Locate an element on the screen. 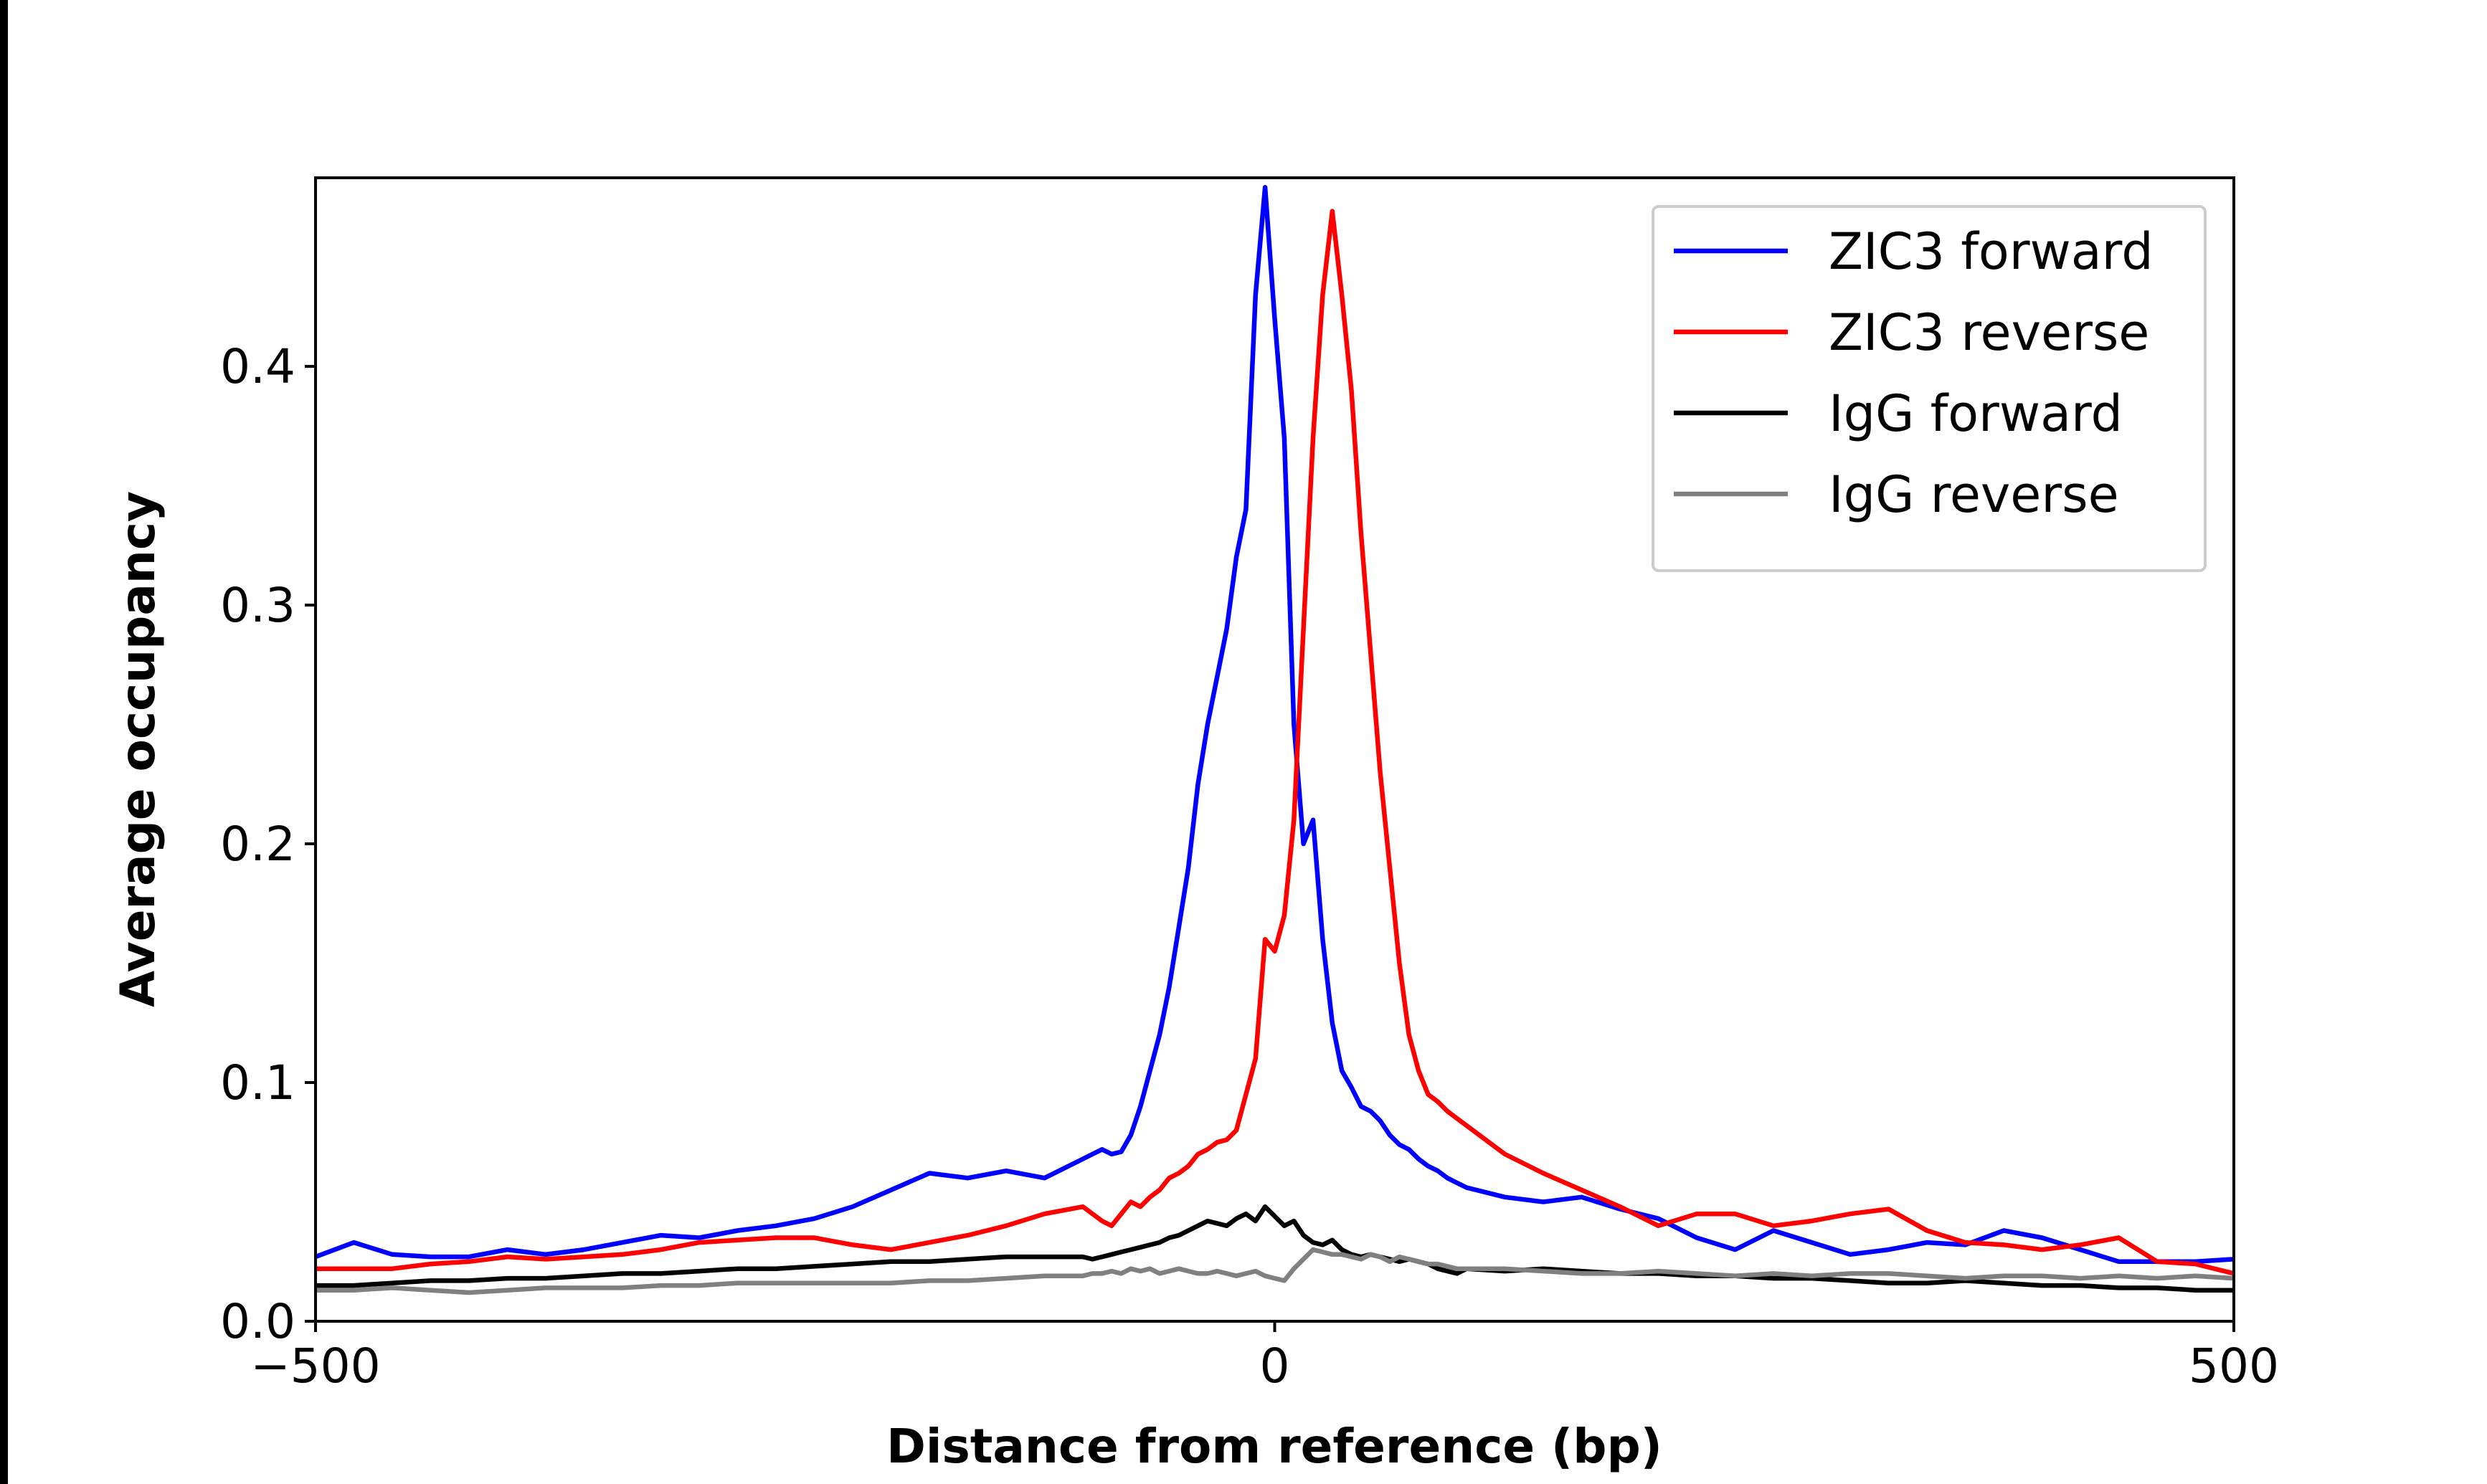 This screenshot has height=1484, width=2487. legend-label: IgG forward is located at coordinates (1976, 413).